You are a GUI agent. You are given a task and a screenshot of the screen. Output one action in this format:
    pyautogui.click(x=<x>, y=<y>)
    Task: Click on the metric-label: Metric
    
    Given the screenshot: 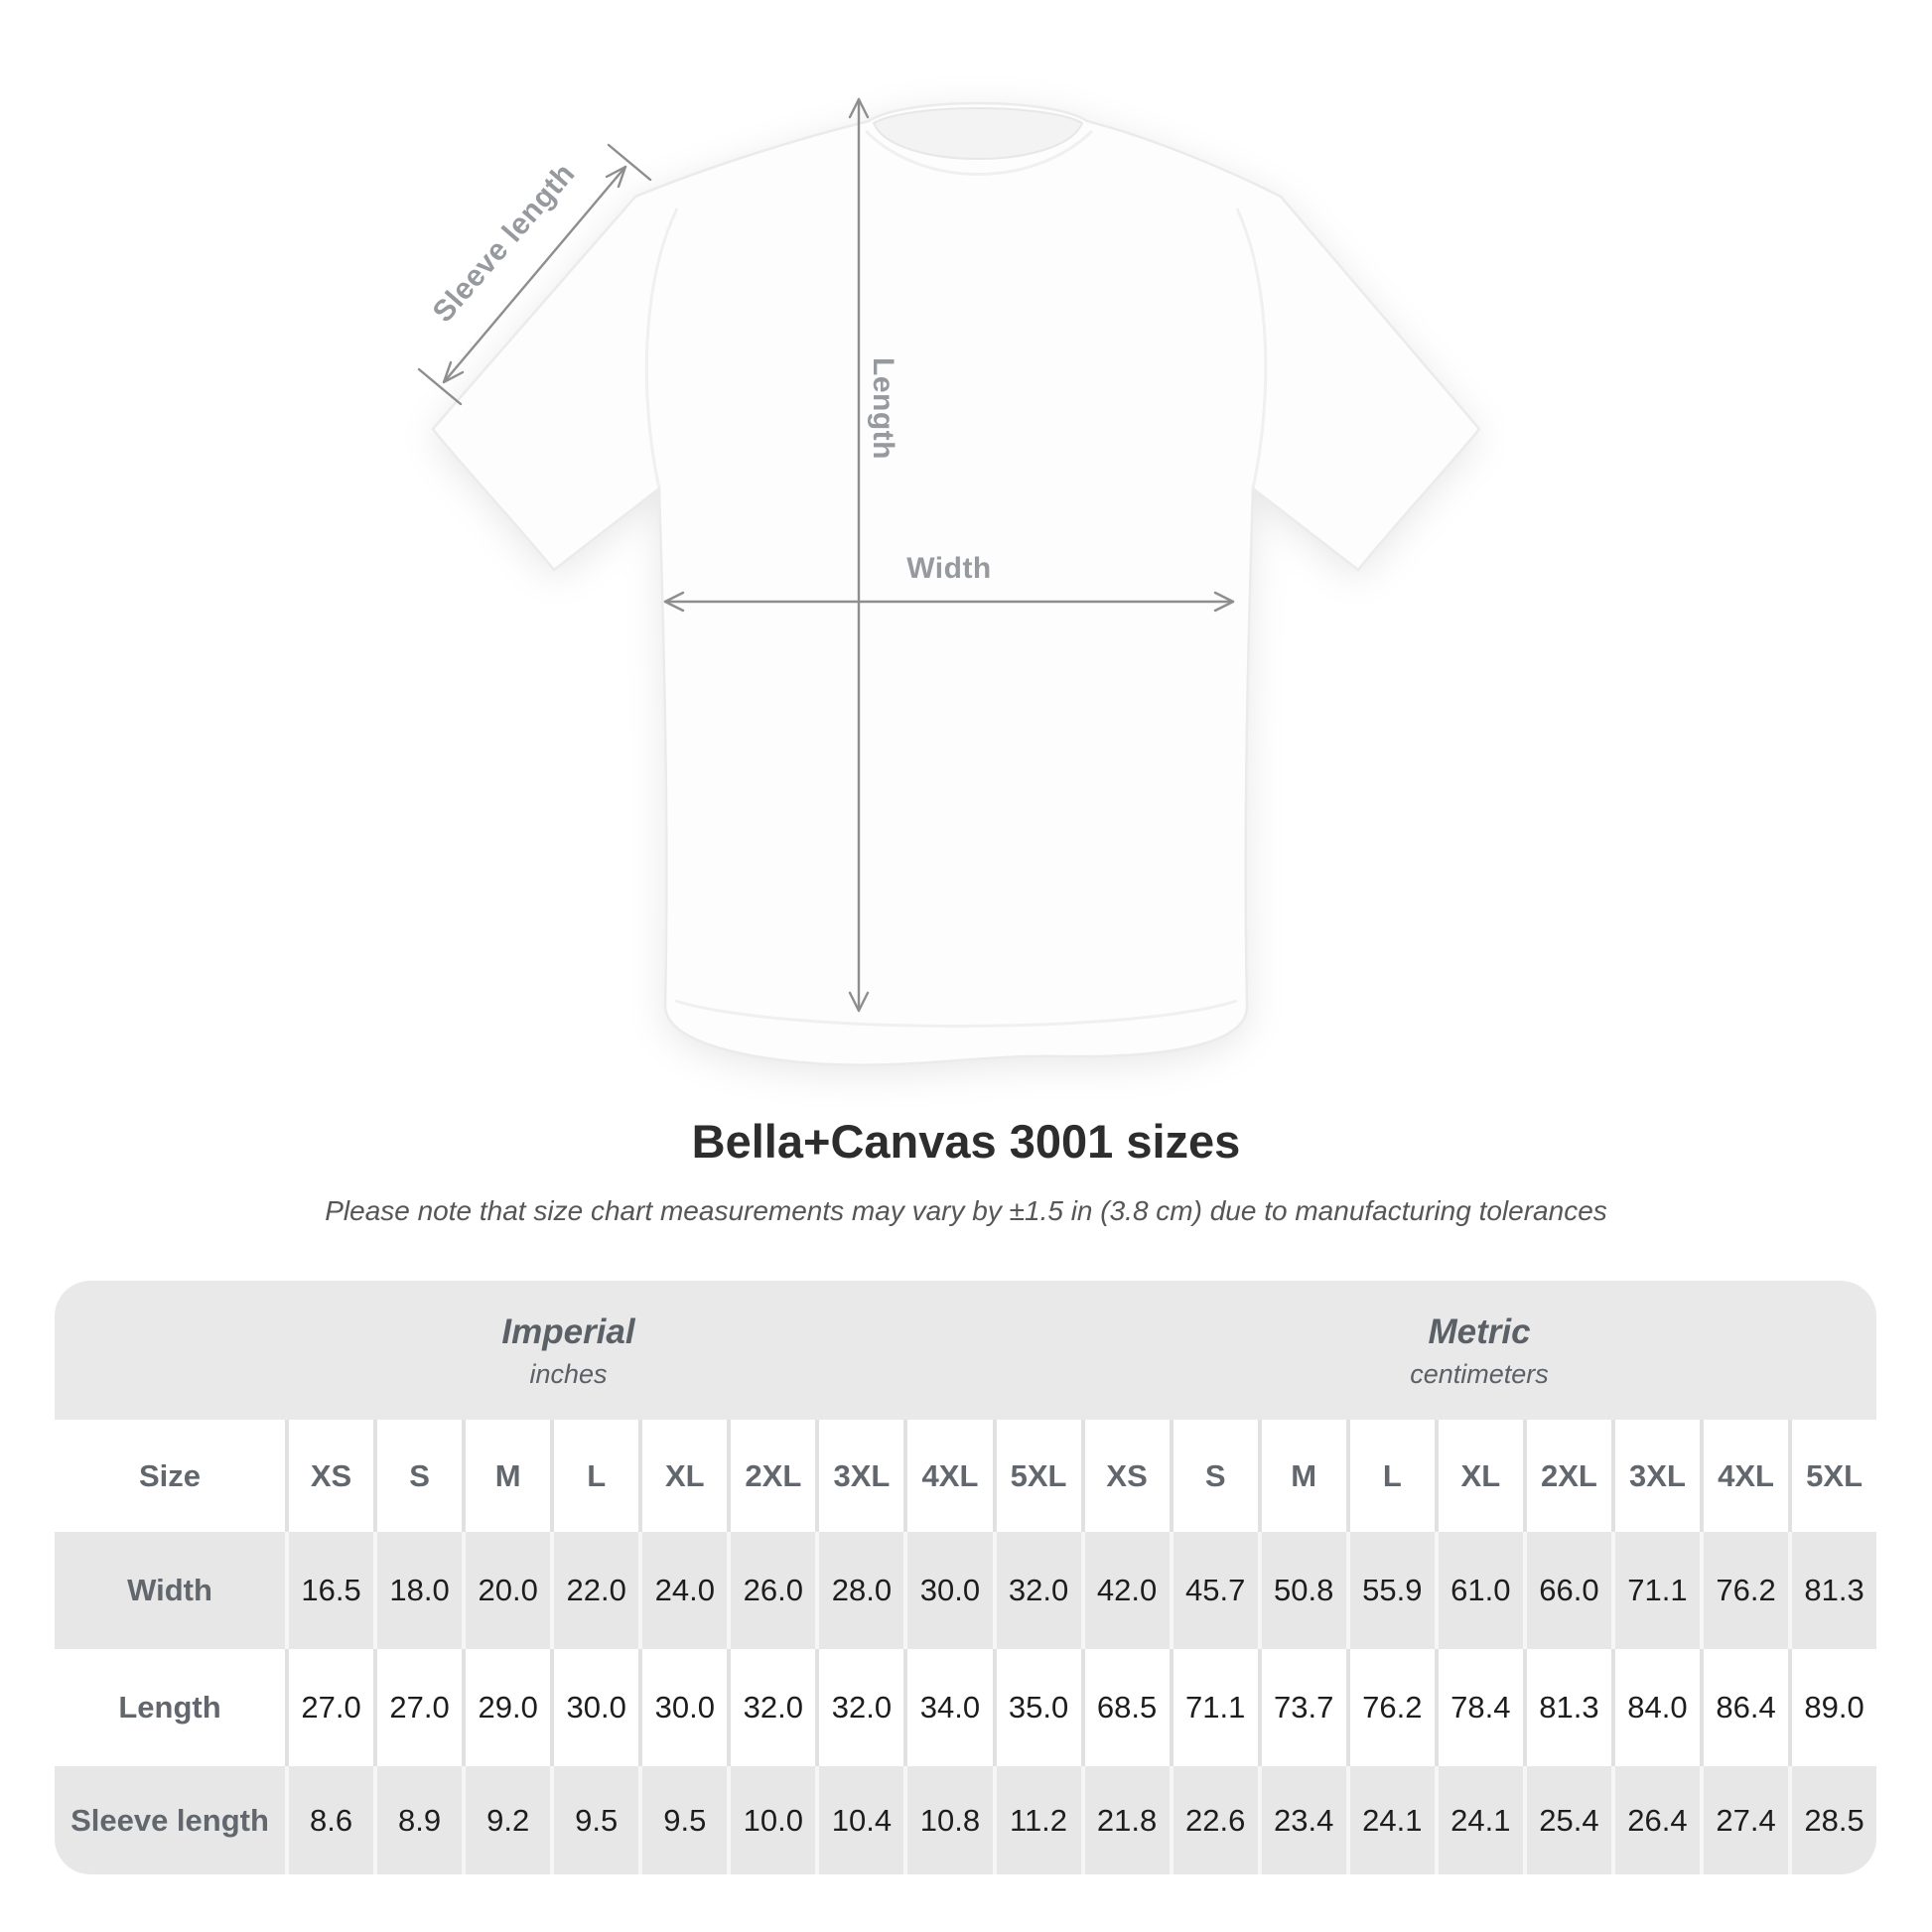 What is the action you would take?
    pyautogui.click(x=1480, y=1332)
    